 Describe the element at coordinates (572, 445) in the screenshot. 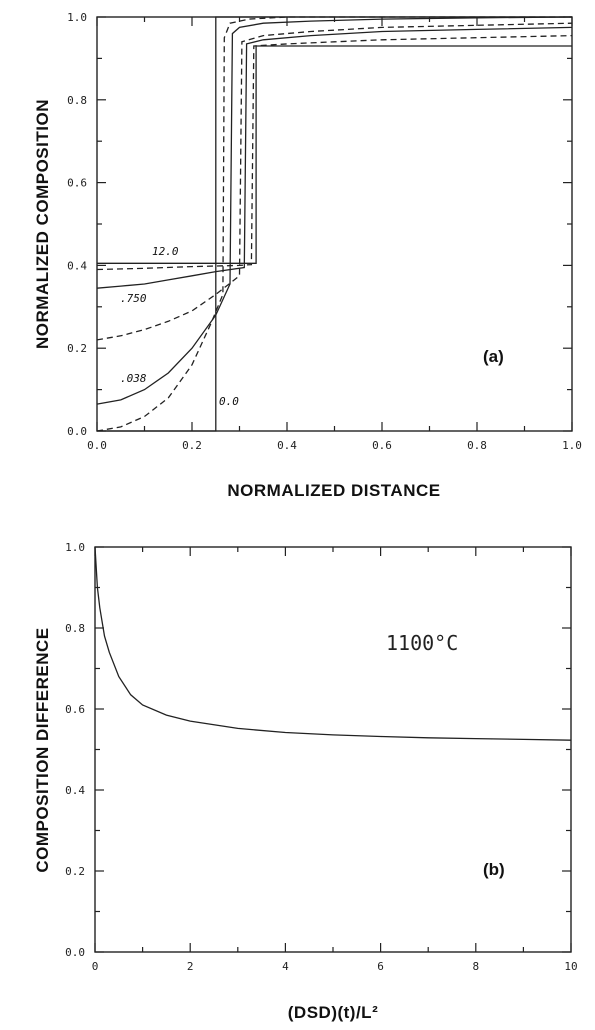

I see `x-tick-label: 1.0` at that location.